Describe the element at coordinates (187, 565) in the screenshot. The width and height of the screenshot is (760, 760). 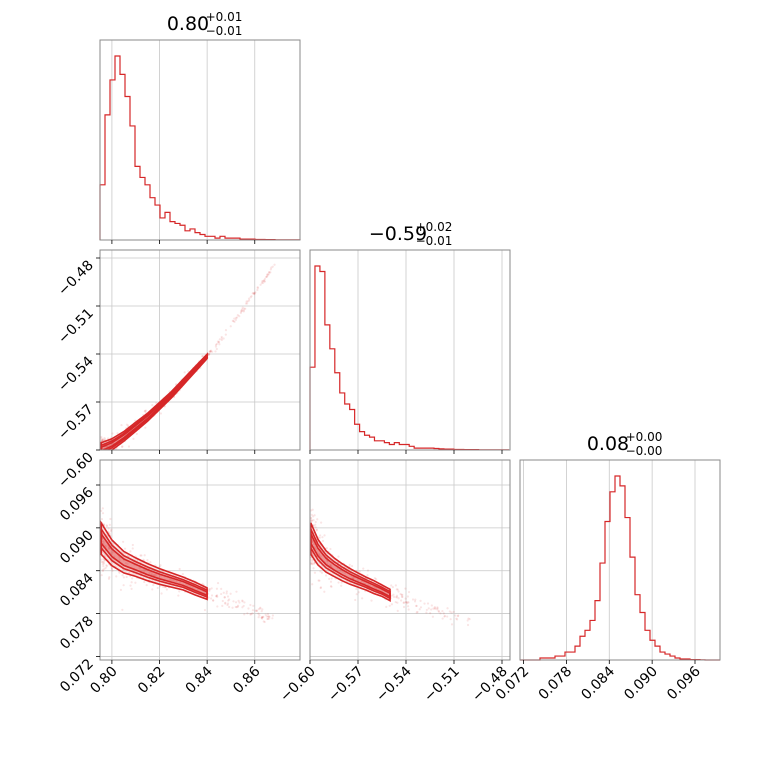
I see `density-layer` at that location.